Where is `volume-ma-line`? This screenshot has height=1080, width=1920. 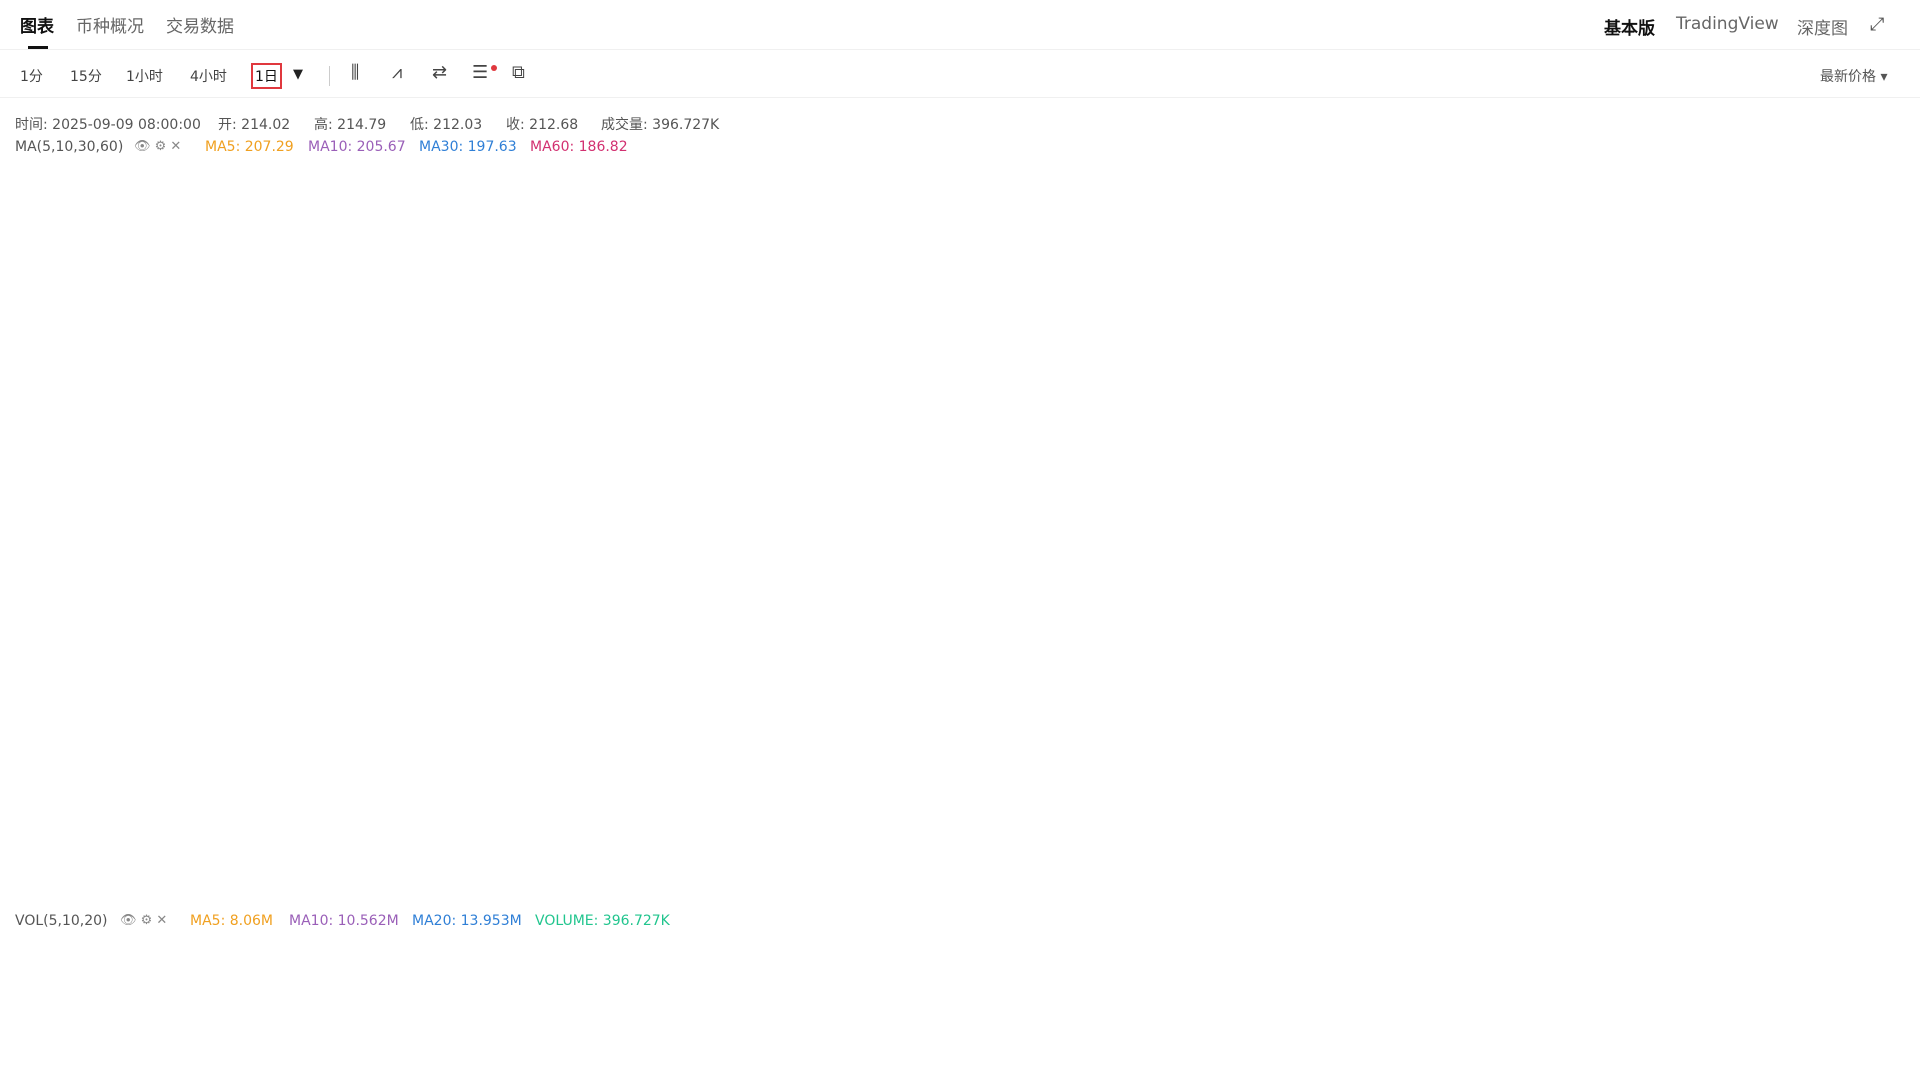
volume-ma-line is located at coordinates (891, 981).